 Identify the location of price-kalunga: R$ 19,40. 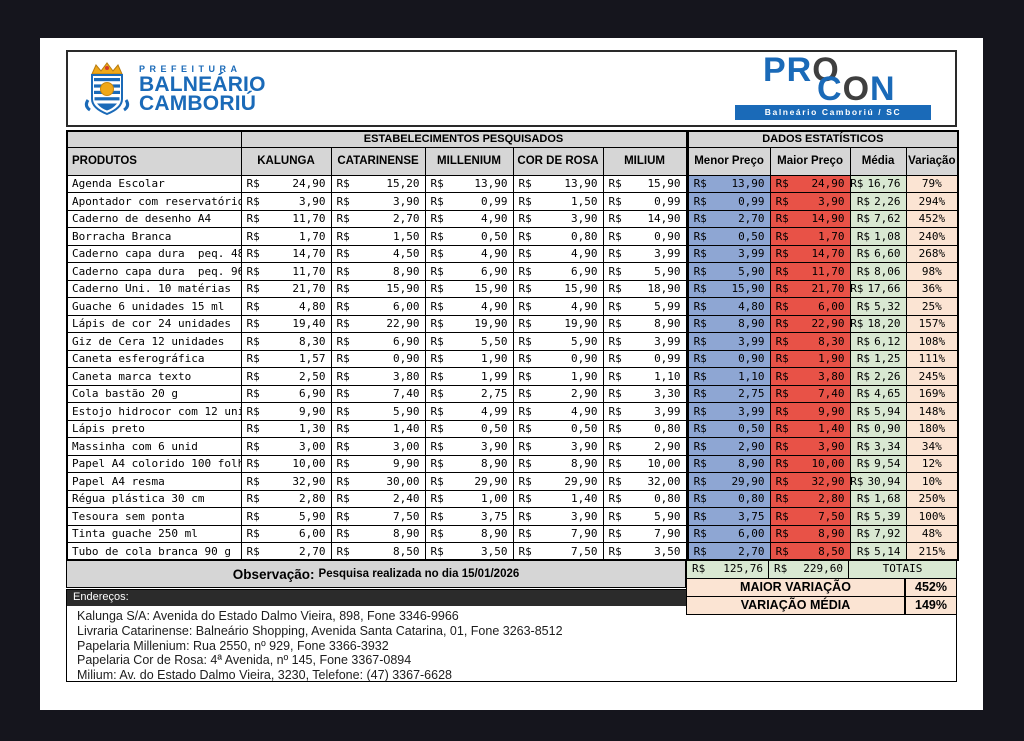
(286, 323).